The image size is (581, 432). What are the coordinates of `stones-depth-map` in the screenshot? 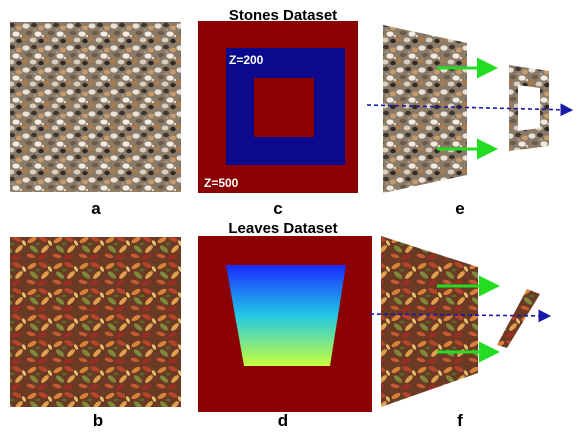 It's located at (278, 107).